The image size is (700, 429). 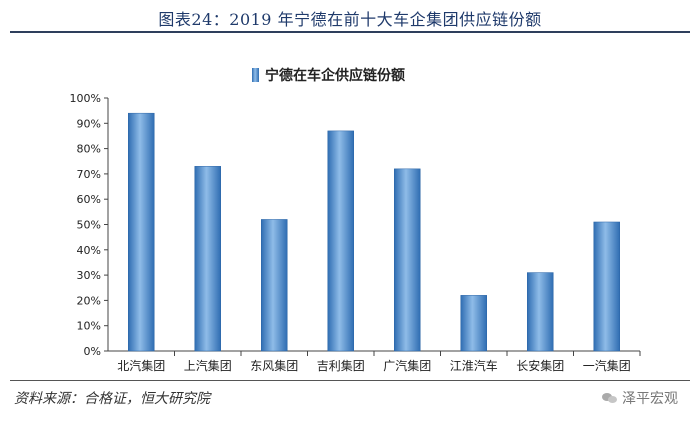 What do you see at coordinates (112, 399) in the screenshot?
I see `source-note: 资料来源：合格证，恒大研究院` at bounding box center [112, 399].